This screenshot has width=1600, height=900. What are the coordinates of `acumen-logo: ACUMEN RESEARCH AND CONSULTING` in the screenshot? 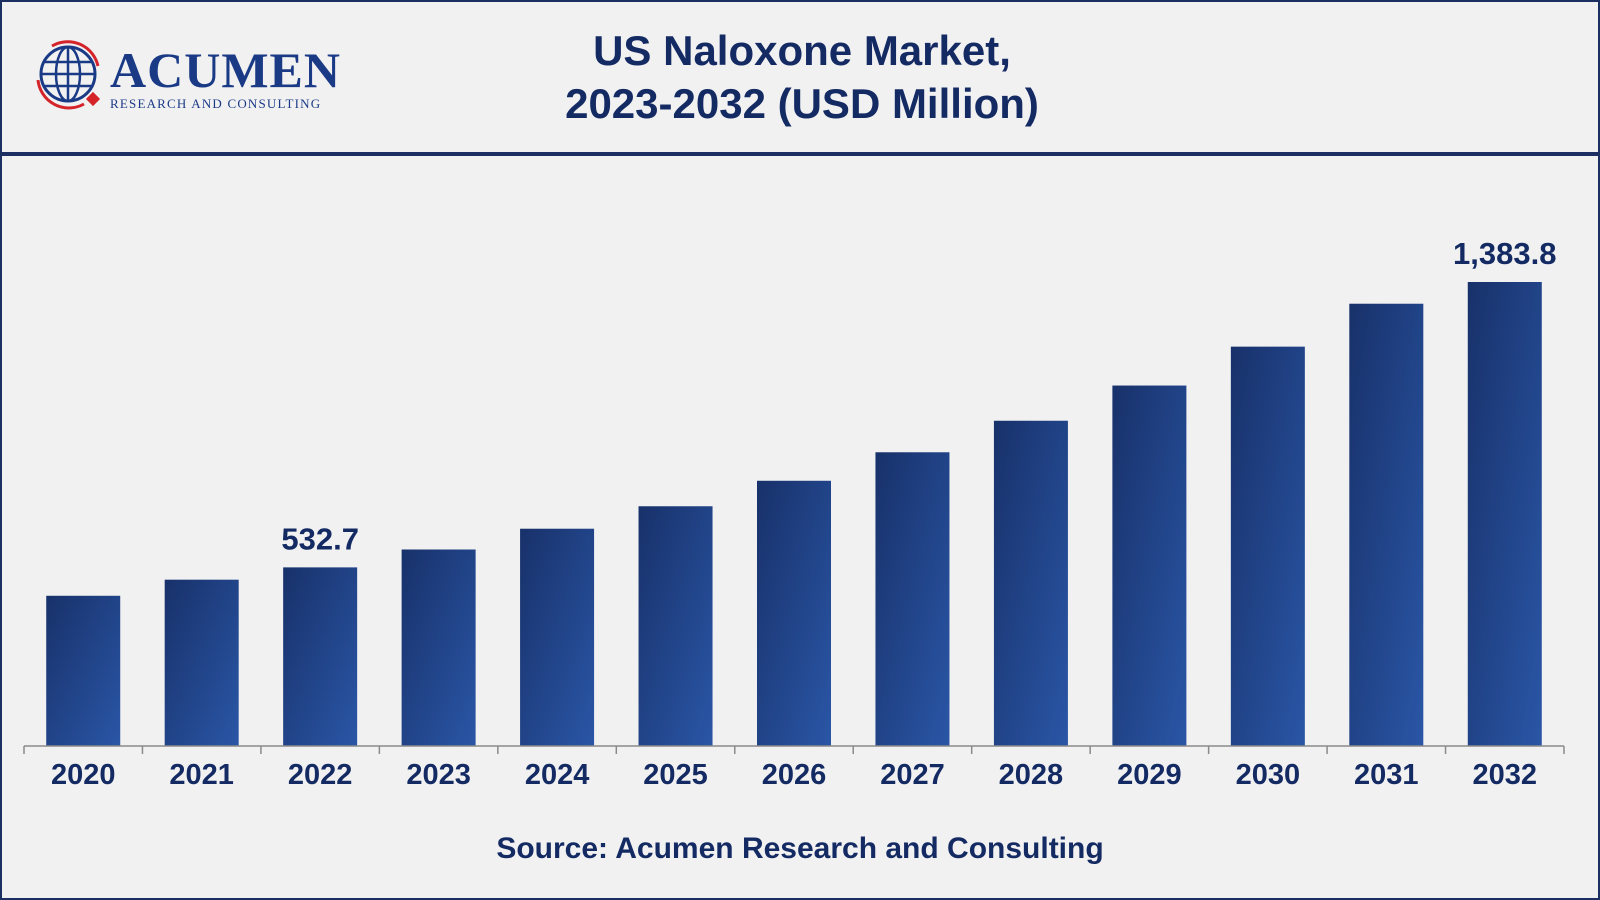 It's located at (189, 76).